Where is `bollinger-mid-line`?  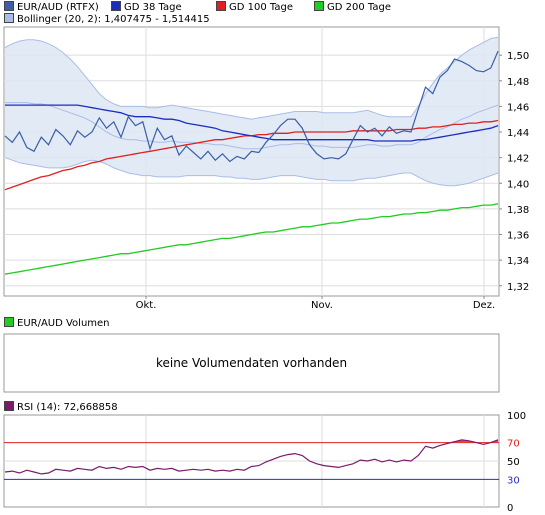
bollinger-mid-line is located at coordinates (252, 126).